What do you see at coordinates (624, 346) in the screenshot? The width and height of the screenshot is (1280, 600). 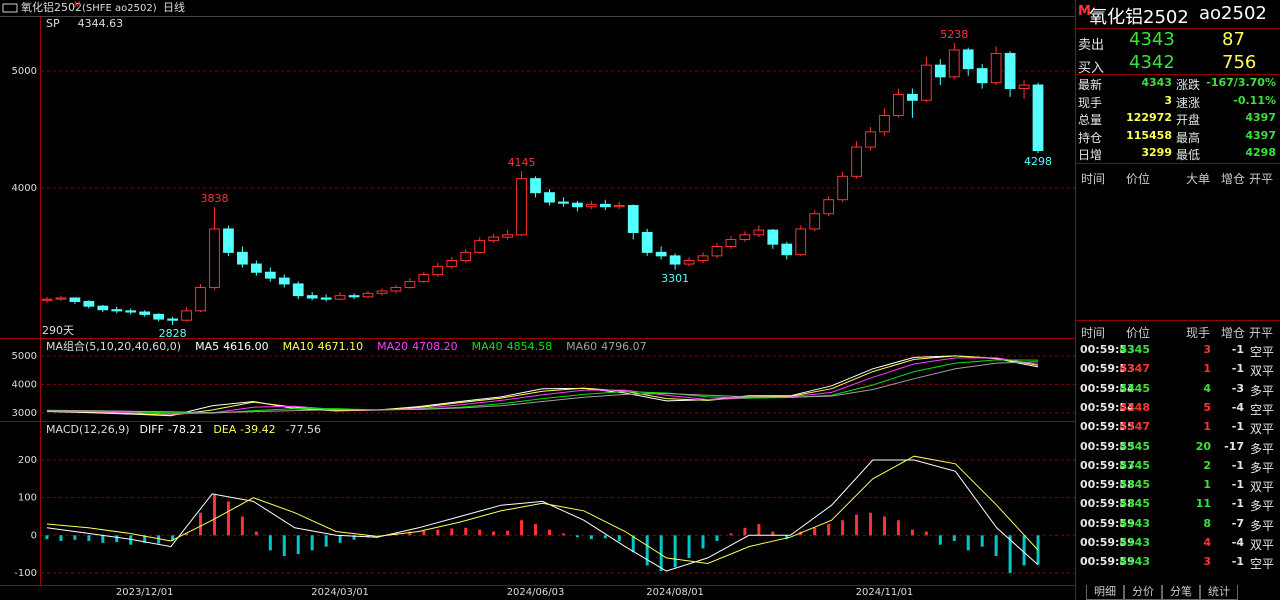 I see `legend-item: 4796.07` at bounding box center [624, 346].